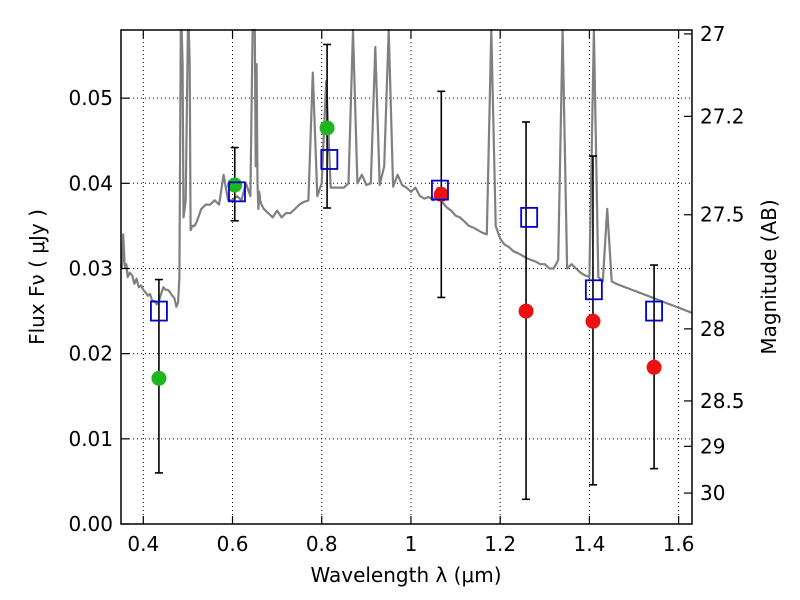  I want to click on y-tick-label: 0.03, so click(90, 268).